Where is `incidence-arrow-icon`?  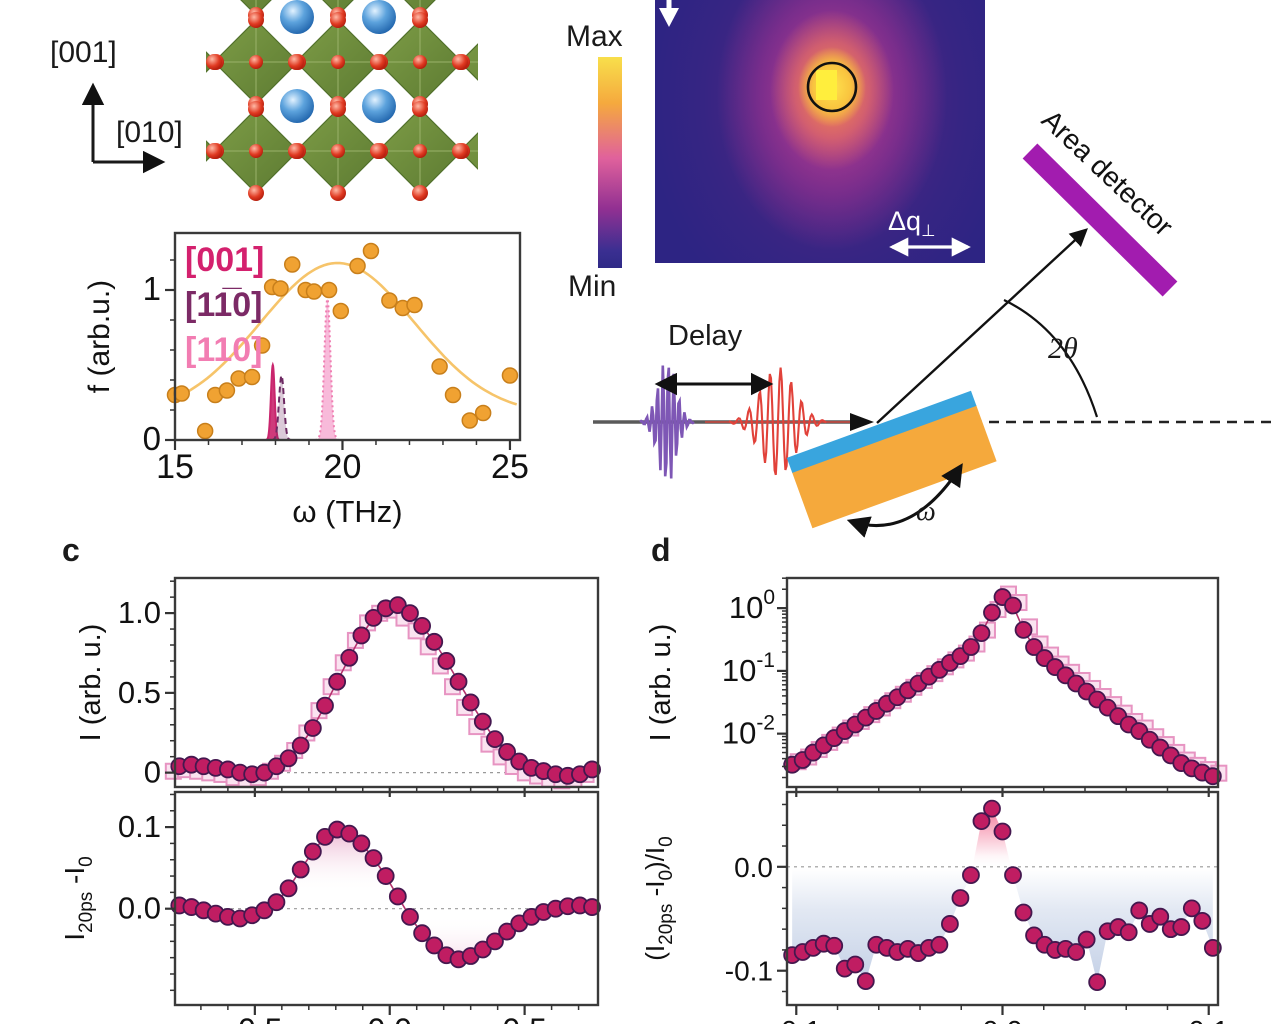 incidence-arrow-icon is located at coordinates (669, 17).